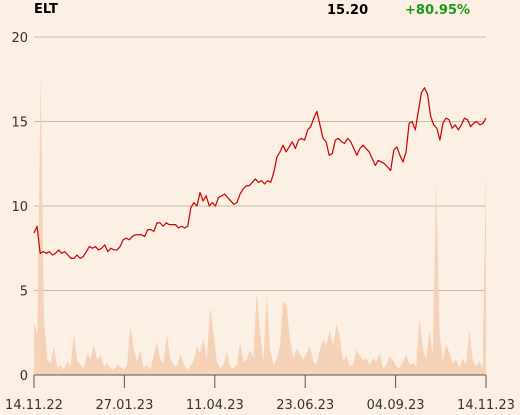 The width and height of the screenshot is (520, 415). What do you see at coordinates (348, 10) in the screenshot?
I see `last-price: 15.20` at bounding box center [348, 10].